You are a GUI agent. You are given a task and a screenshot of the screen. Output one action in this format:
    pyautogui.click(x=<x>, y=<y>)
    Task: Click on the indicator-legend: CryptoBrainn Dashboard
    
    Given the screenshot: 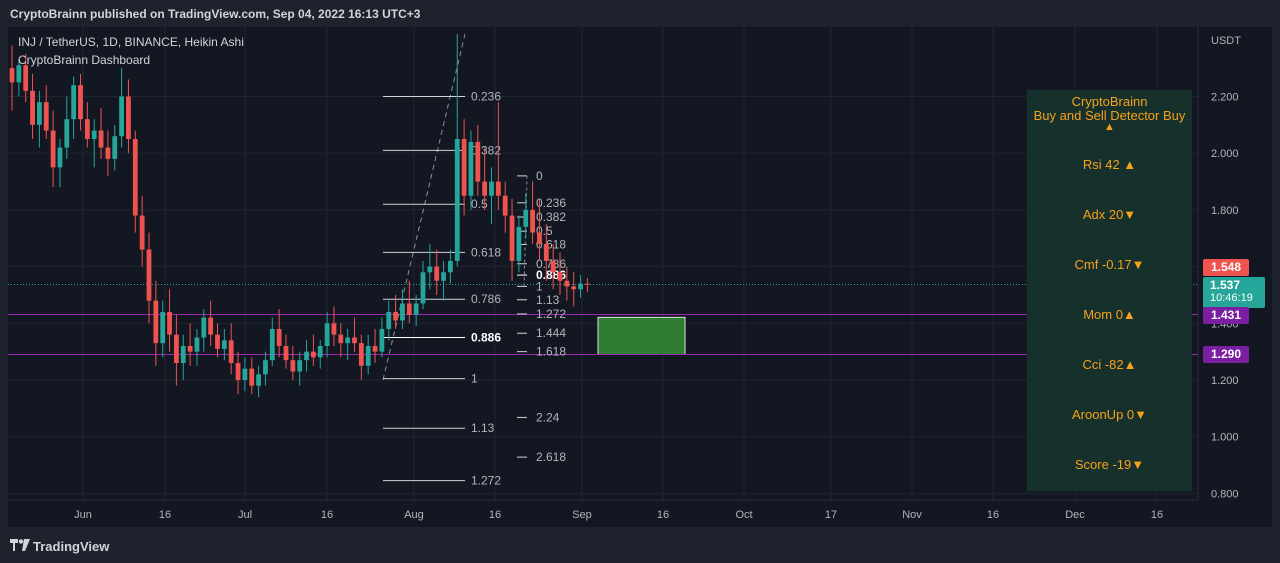 What is the action you would take?
    pyautogui.click(x=84, y=60)
    